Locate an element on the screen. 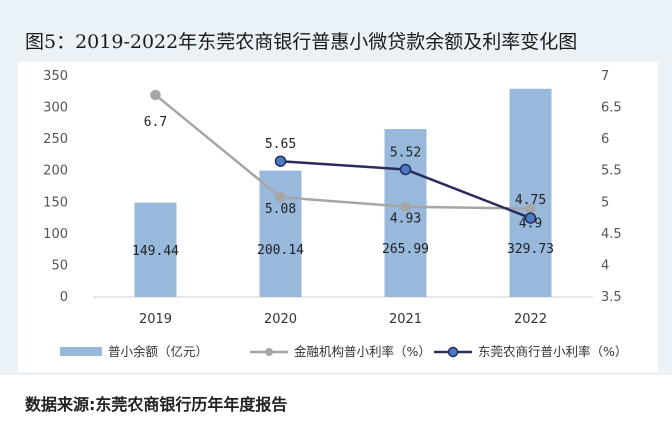 The image size is (672, 425). y2-axis-tick-label: 3.5 is located at coordinates (611, 297).